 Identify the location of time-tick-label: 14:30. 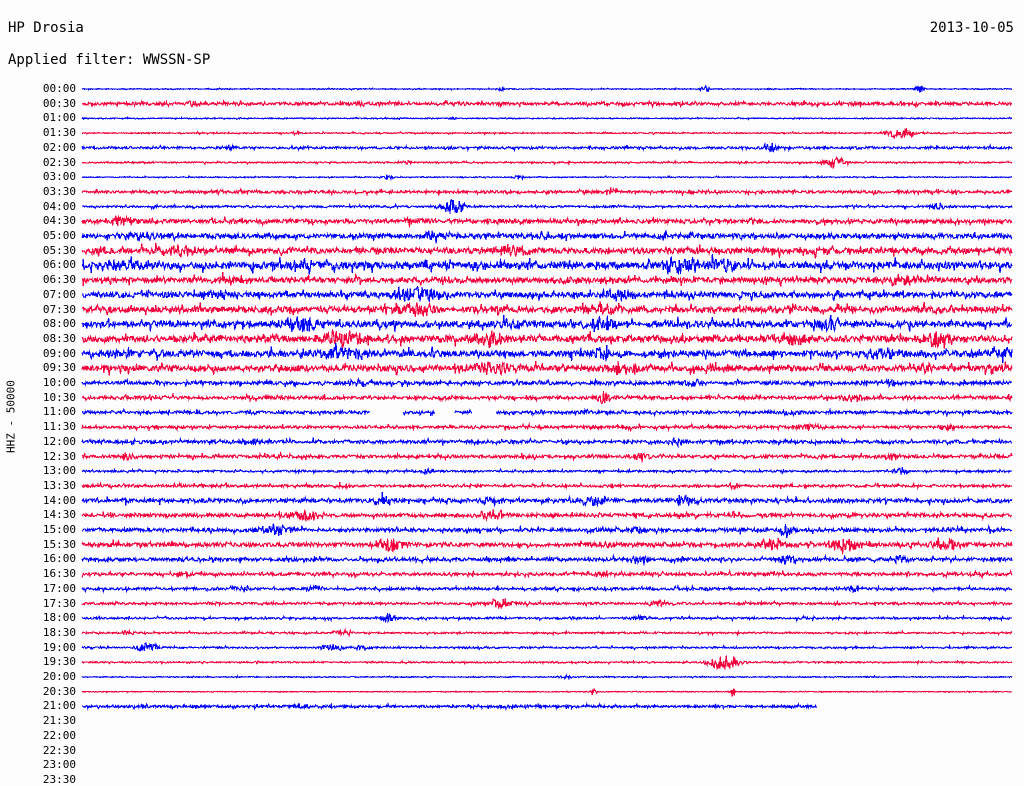
(59, 515).